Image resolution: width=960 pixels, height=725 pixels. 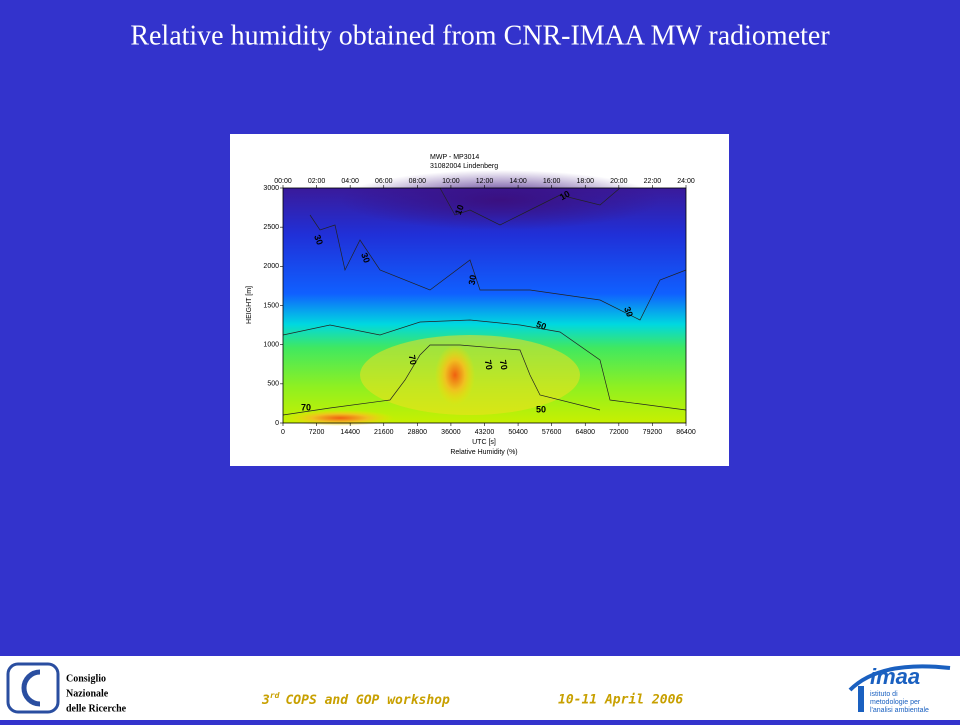 I want to click on chart-title: MWP - MP3014, so click(x=454, y=157).